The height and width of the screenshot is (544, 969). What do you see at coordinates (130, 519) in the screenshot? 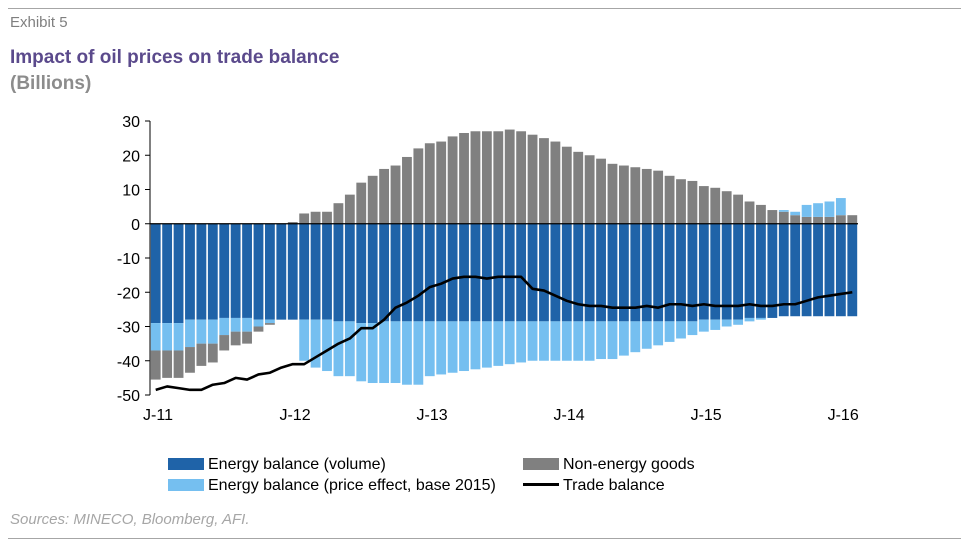
I see `source-note: Sources: MINECO, Bloomberg, AFI.` at bounding box center [130, 519].